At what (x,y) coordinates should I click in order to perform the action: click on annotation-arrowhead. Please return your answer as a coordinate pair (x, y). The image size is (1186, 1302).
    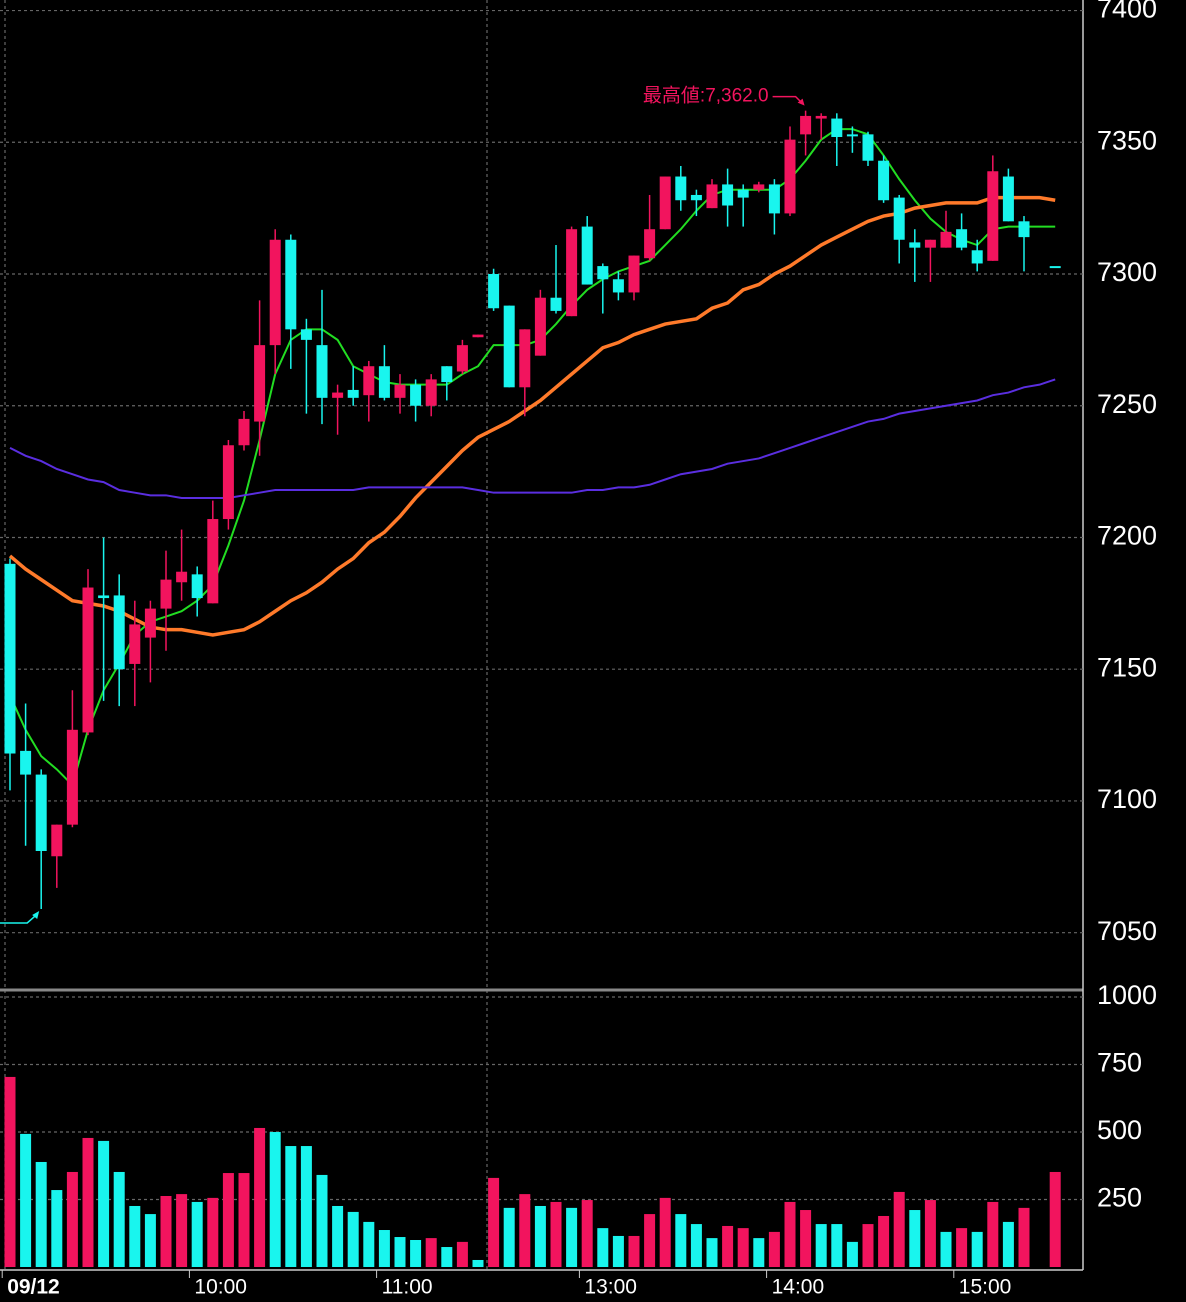
    Looking at the image, I should click on (801, 102).